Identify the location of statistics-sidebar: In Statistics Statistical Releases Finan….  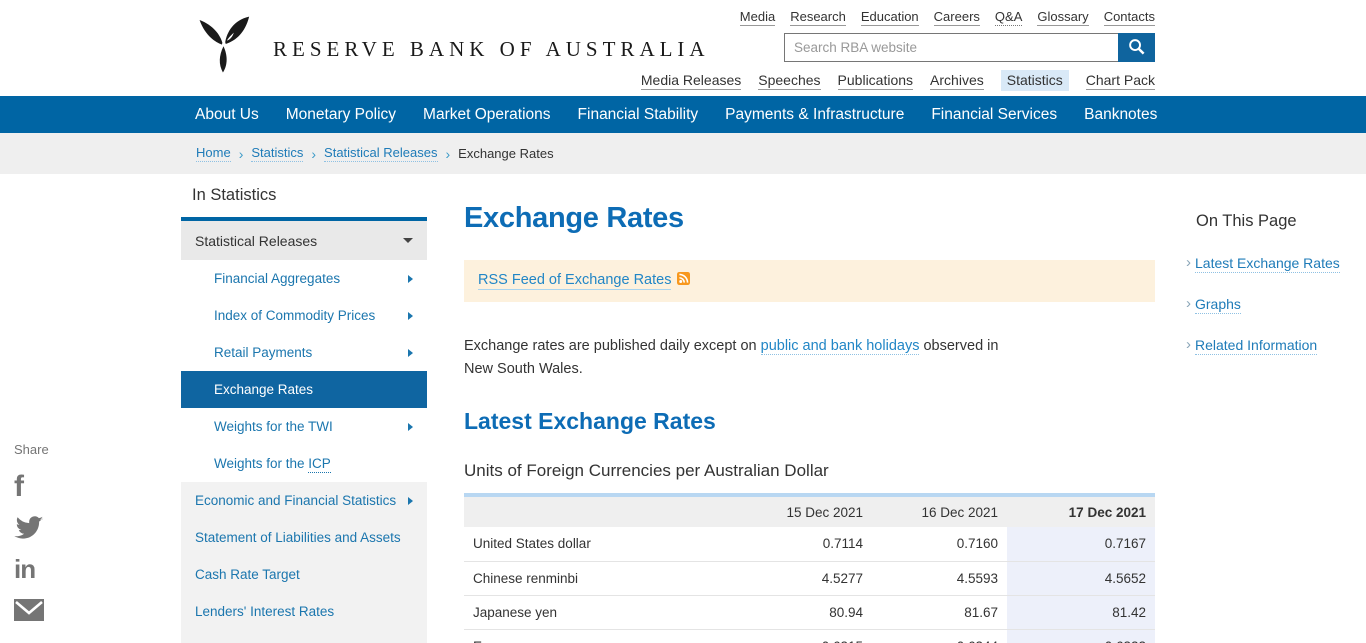
(304, 414).